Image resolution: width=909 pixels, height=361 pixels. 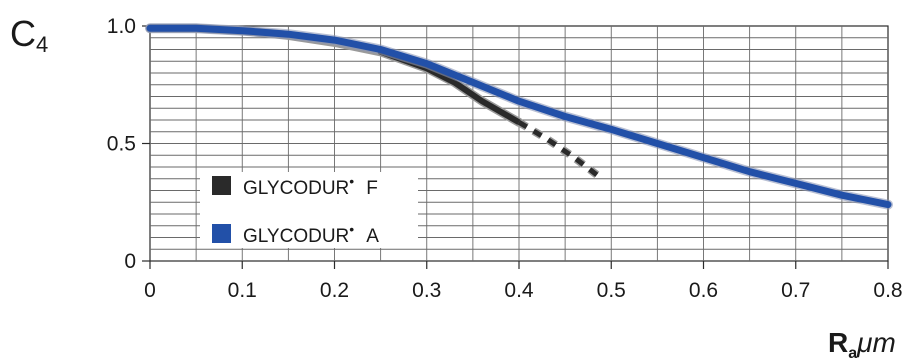 I want to click on x-tick-label: 0.4, so click(x=519, y=290).